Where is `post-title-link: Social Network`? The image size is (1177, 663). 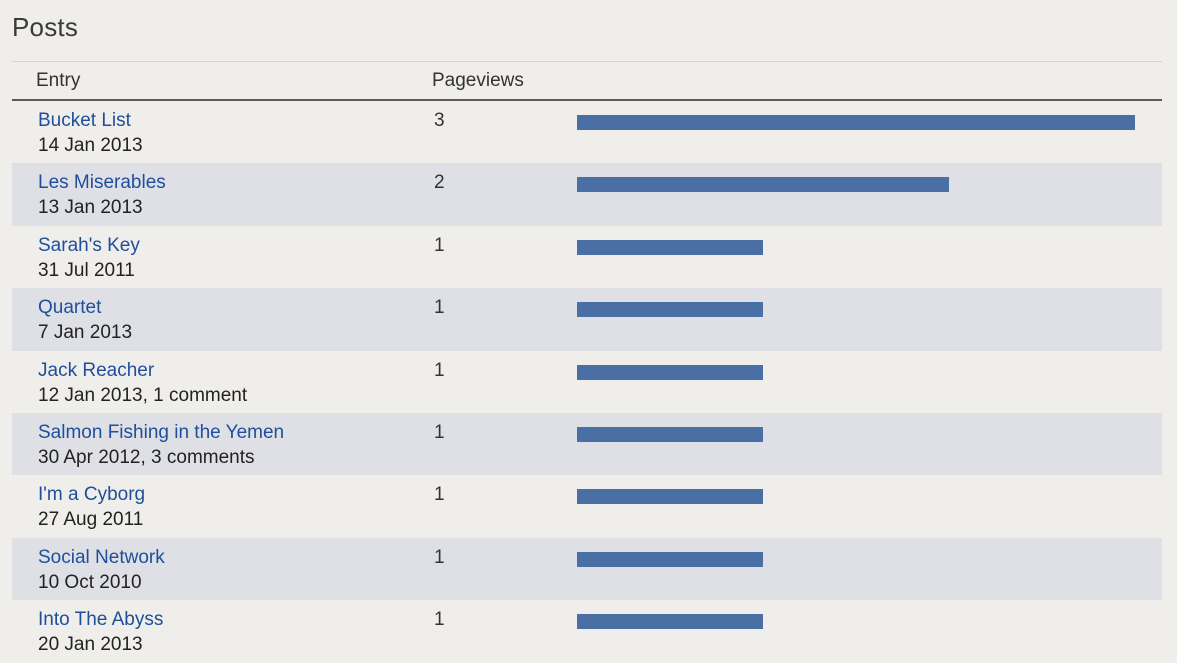 post-title-link: Social Network is located at coordinates (101, 557).